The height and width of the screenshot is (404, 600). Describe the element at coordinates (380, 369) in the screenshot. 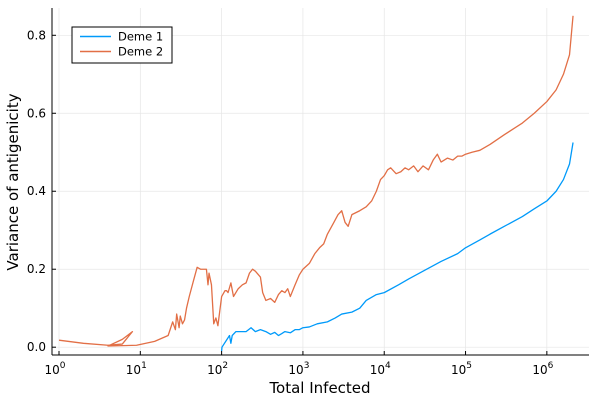

I see `x-tick-label: 10⁴` at that location.